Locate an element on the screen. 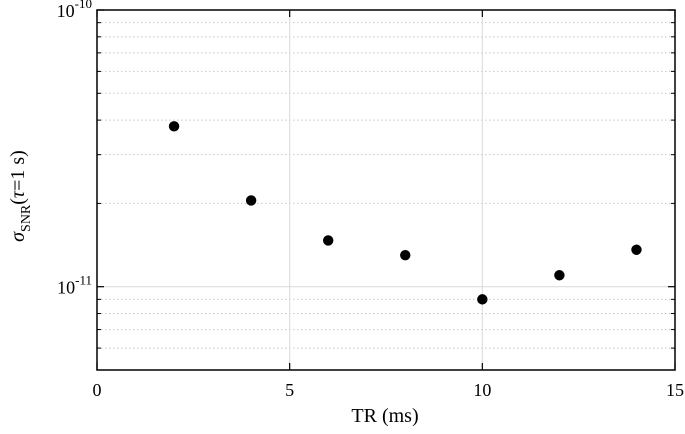  y-axis-label-tau: τ is located at coordinates (18, 194).